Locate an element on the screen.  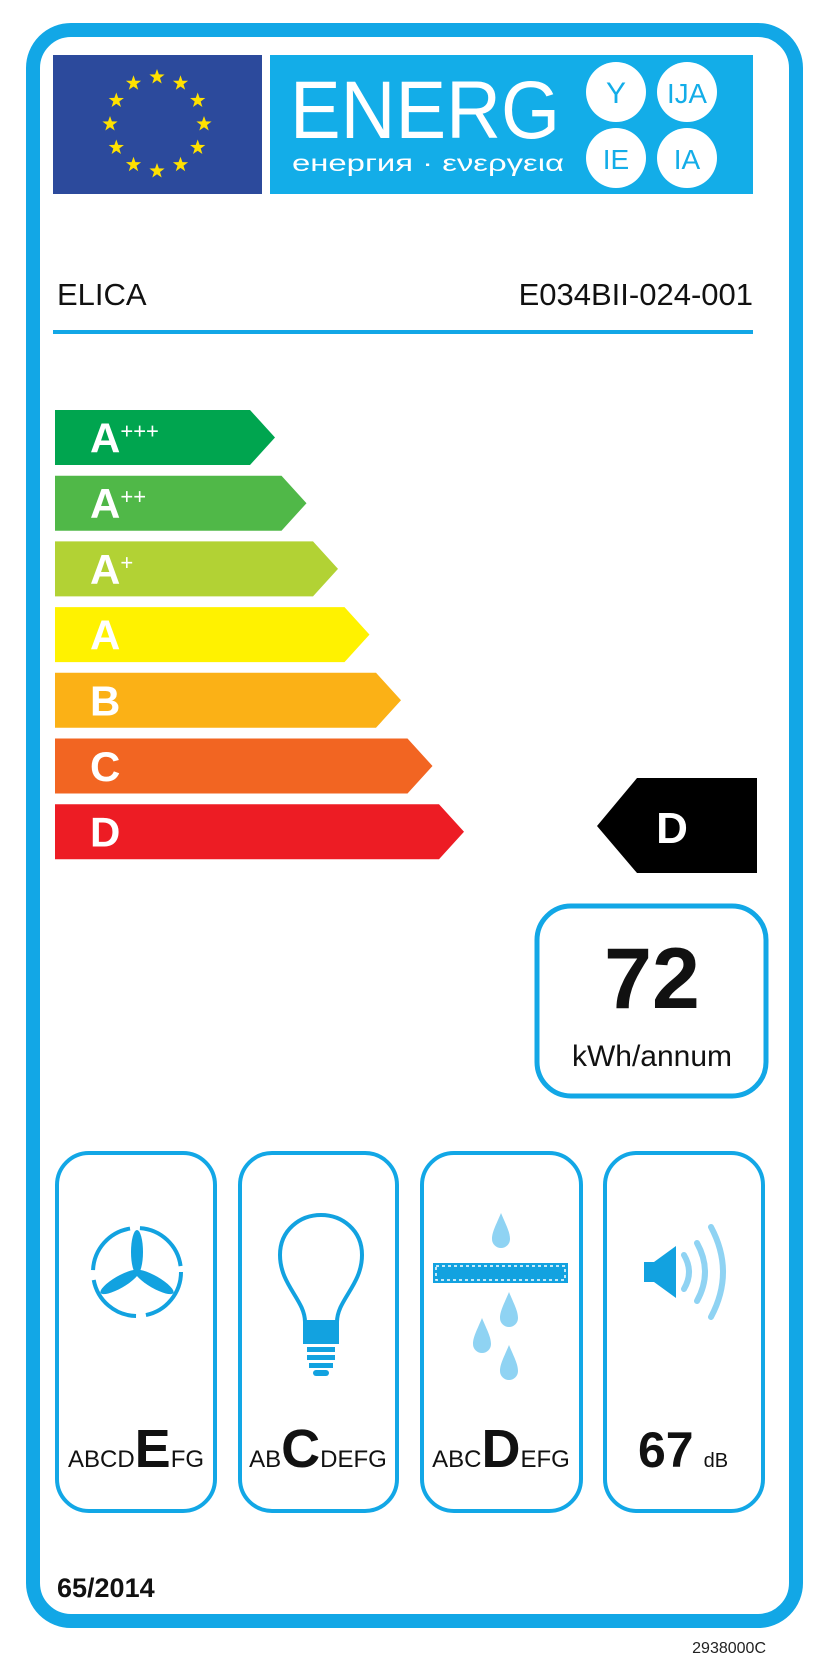
scale-label: A is located at coordinates (105, 635).